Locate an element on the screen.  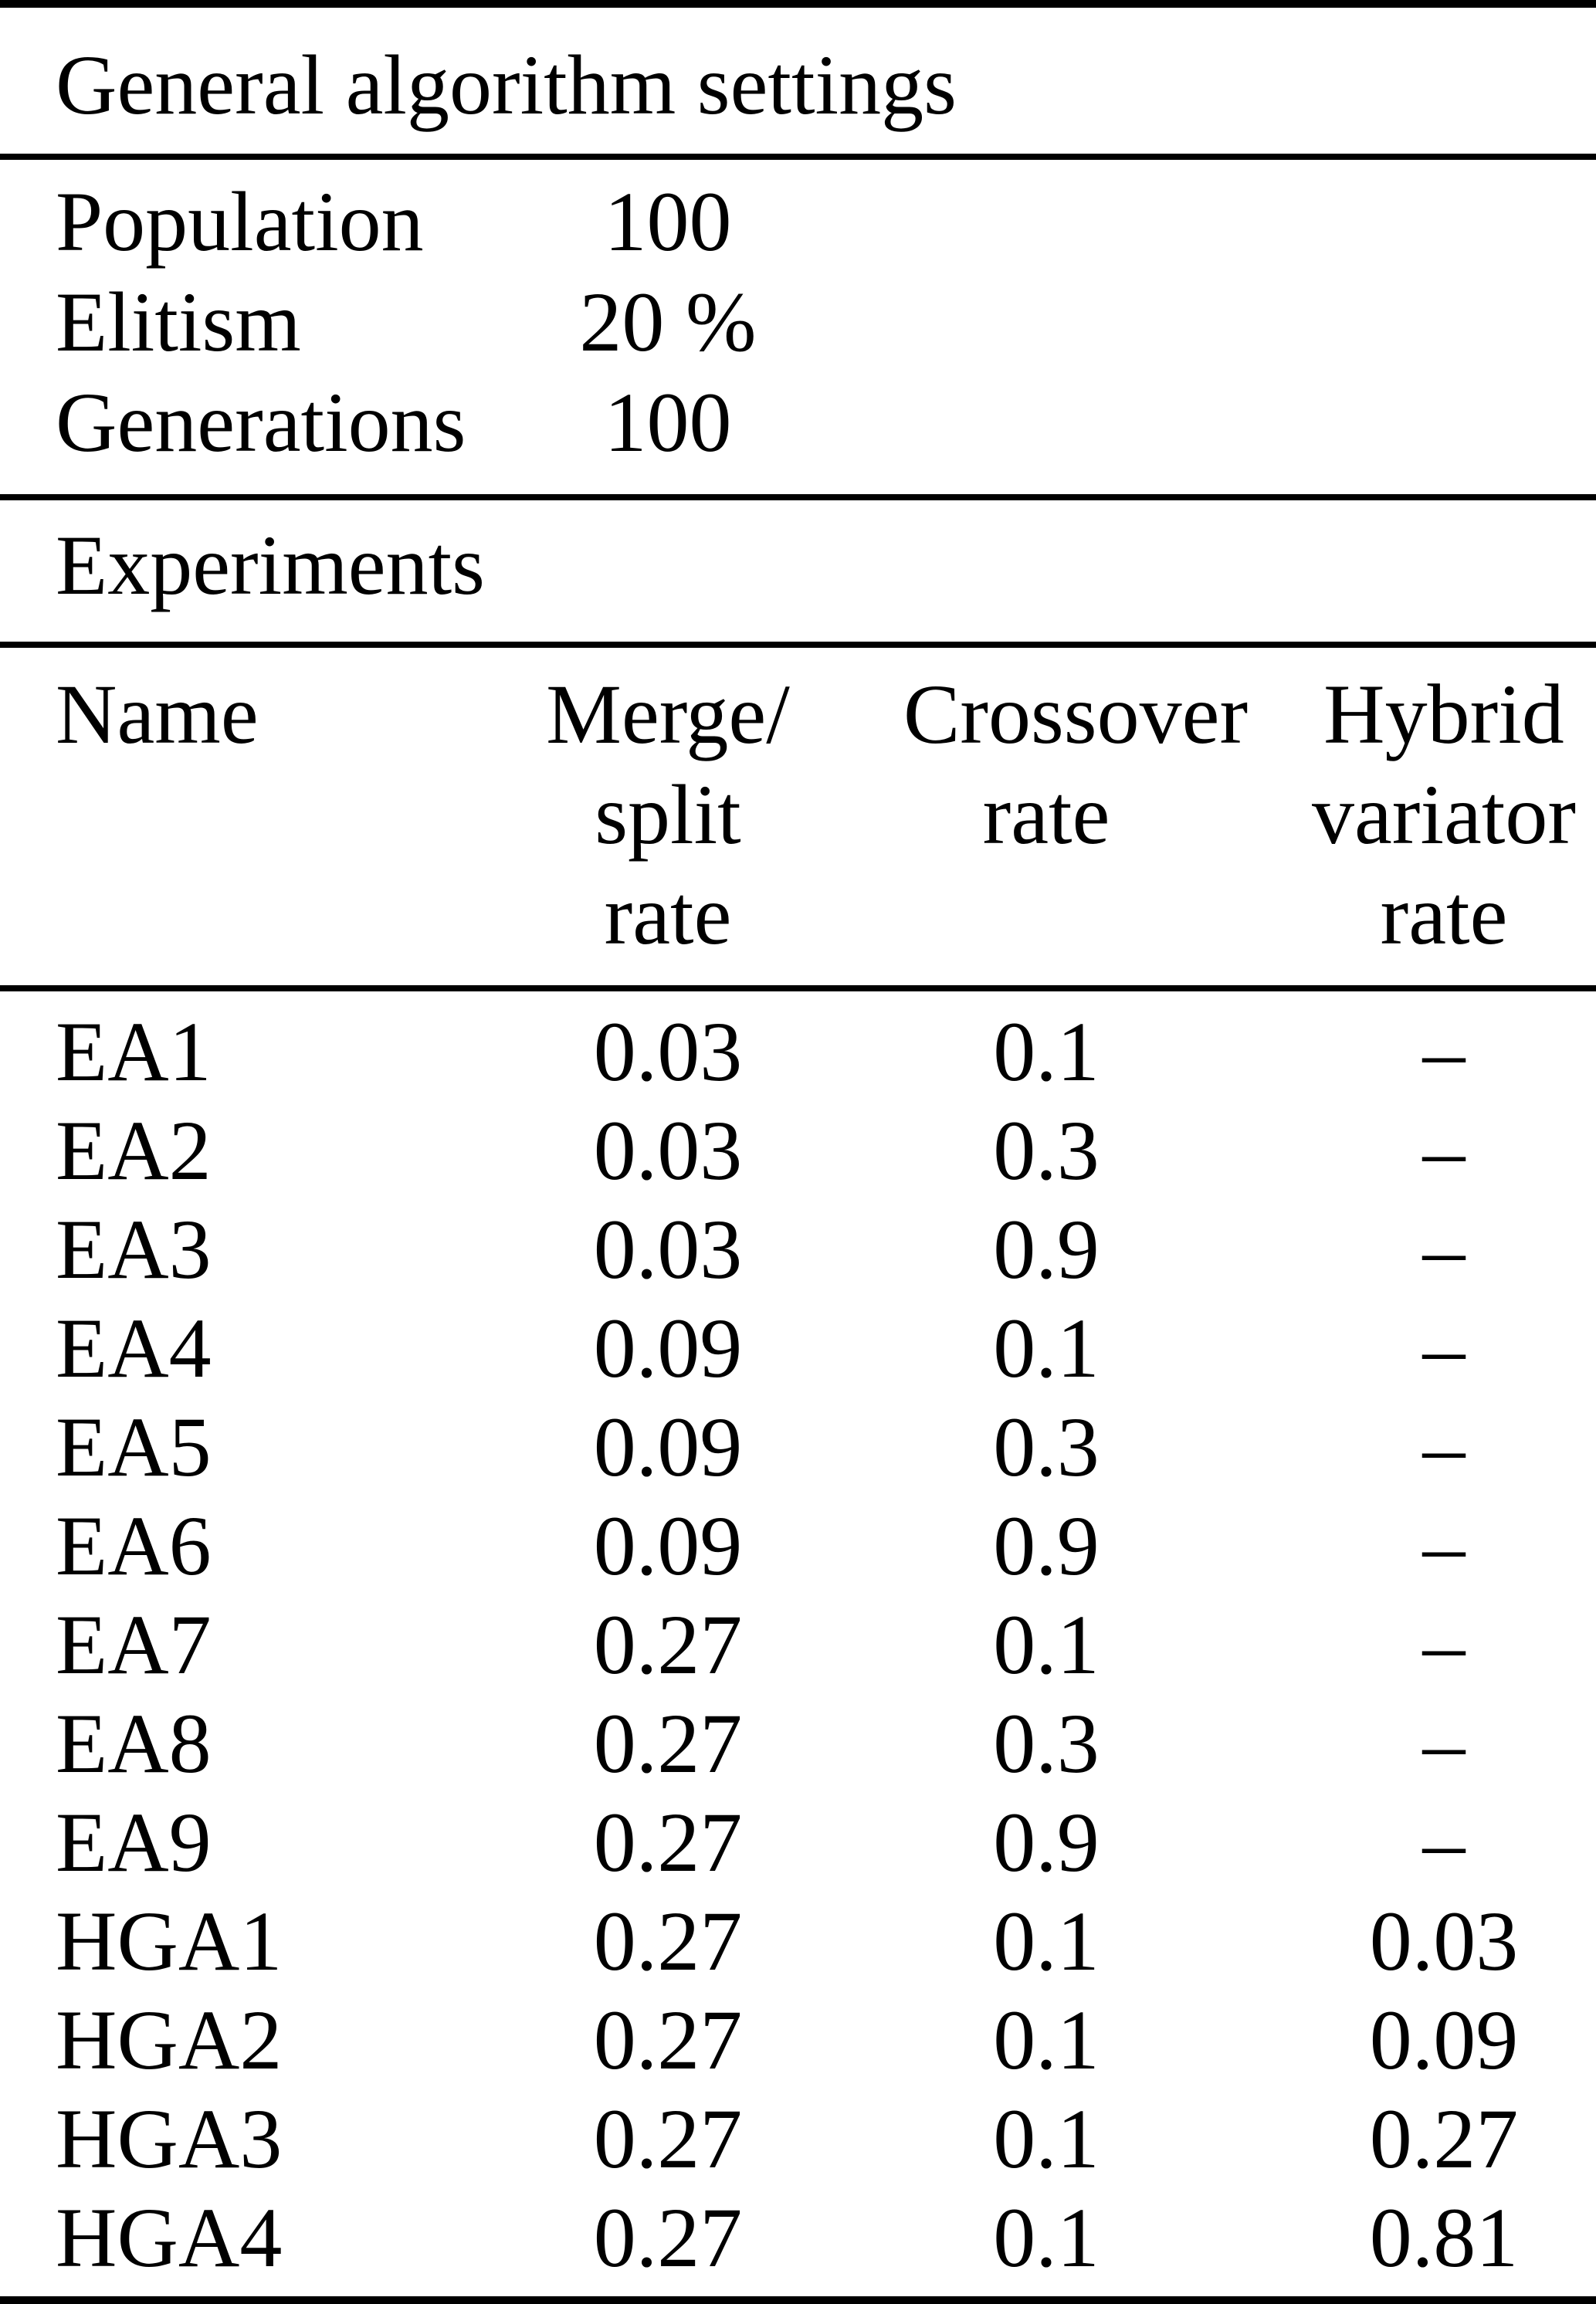
table-row: HGA1 0.27 0.1 0.03 is located at coordinates (798, 1941).